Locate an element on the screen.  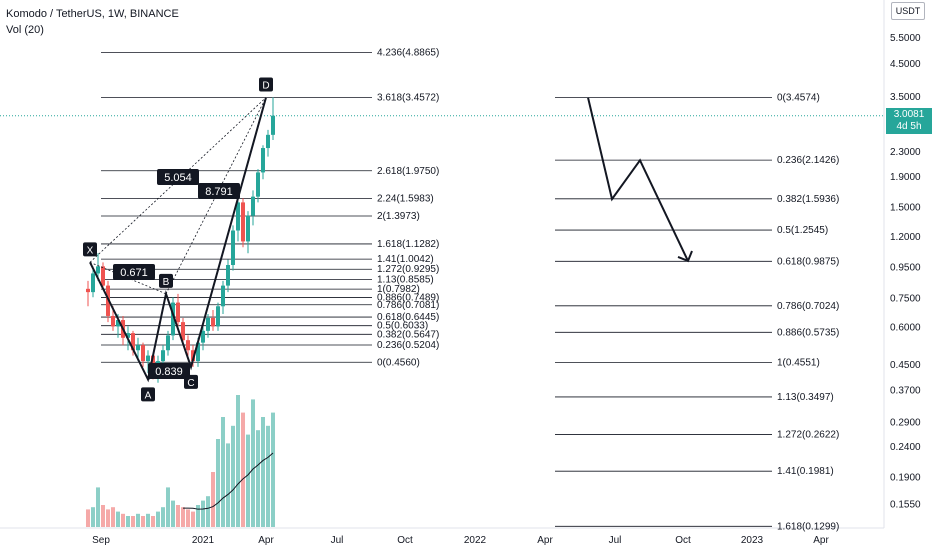
fib-level-label: 2.618(1.9750) is located at coordinates (408, 171).